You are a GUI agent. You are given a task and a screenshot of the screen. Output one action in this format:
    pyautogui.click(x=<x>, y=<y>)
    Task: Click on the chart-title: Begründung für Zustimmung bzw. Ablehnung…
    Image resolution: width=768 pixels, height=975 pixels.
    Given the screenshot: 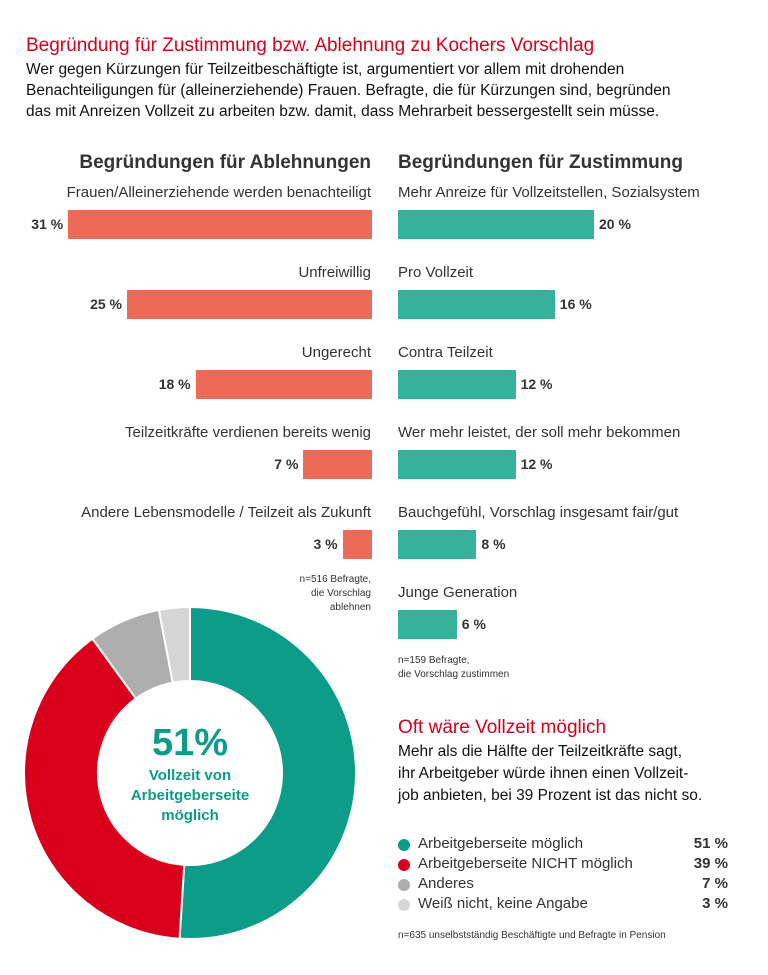 What is the action you would take?
    pyautogui.click(x=310, y=45)
    